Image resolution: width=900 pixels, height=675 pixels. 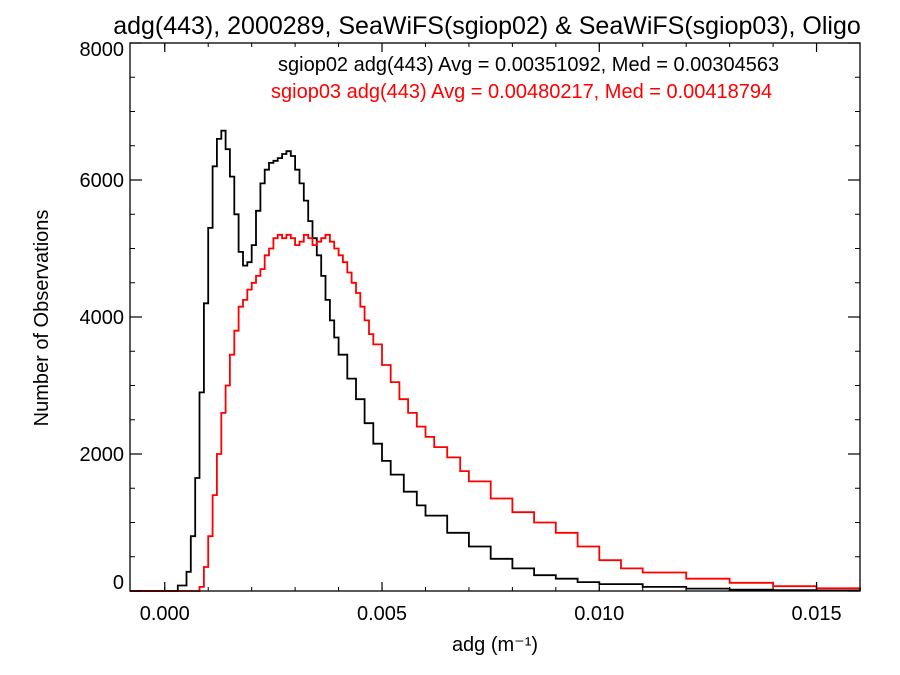 I want to click on x-axis-label: adg (m⁻¹), so click(x=495, y=645).